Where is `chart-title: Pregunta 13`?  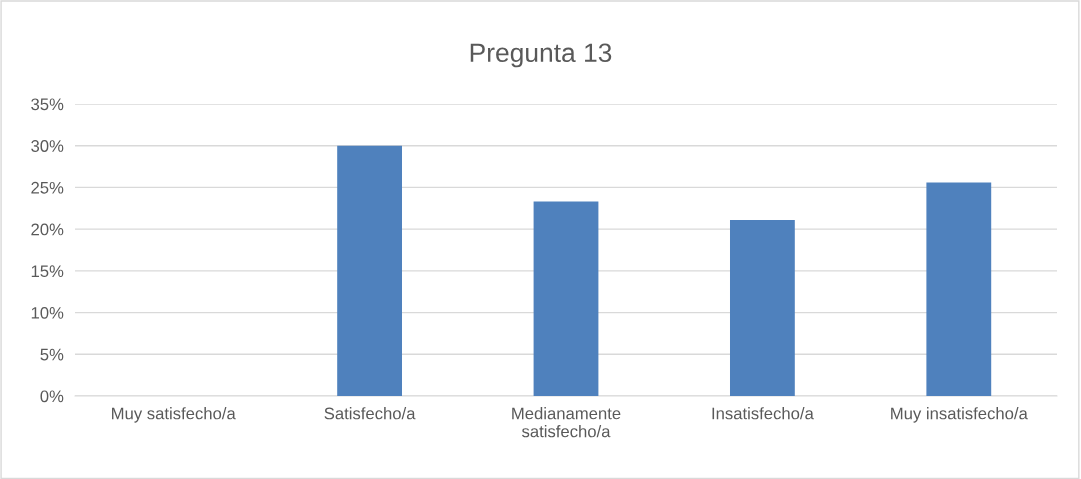 chart-title: Pregunta 13 is located at coordinates (541, 55).